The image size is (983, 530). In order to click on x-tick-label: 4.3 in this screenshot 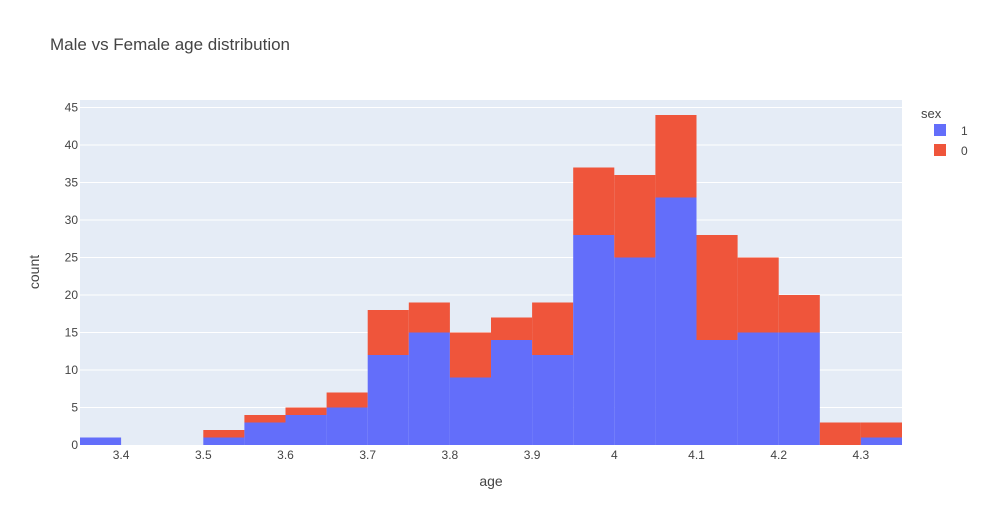, I will do `click(861, 455)`.